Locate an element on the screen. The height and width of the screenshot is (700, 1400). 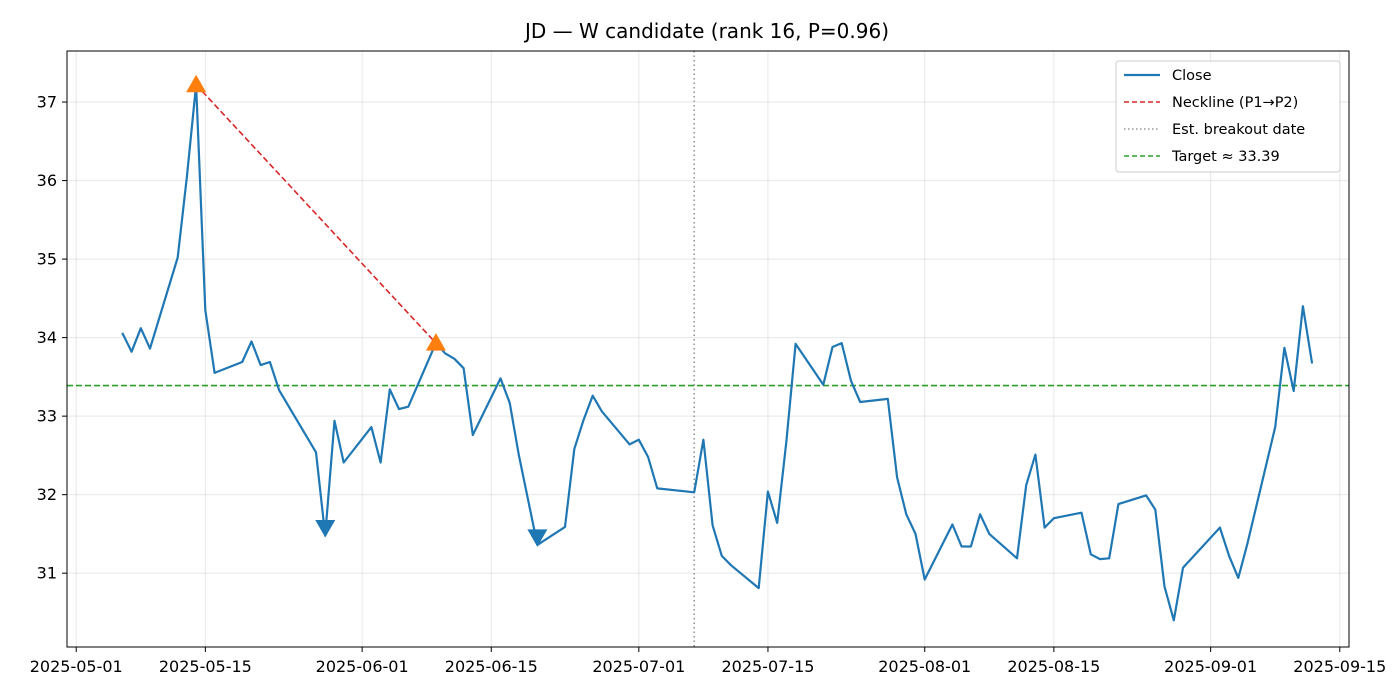
y-tick-label: 35 is located at coordinates (47, 259).